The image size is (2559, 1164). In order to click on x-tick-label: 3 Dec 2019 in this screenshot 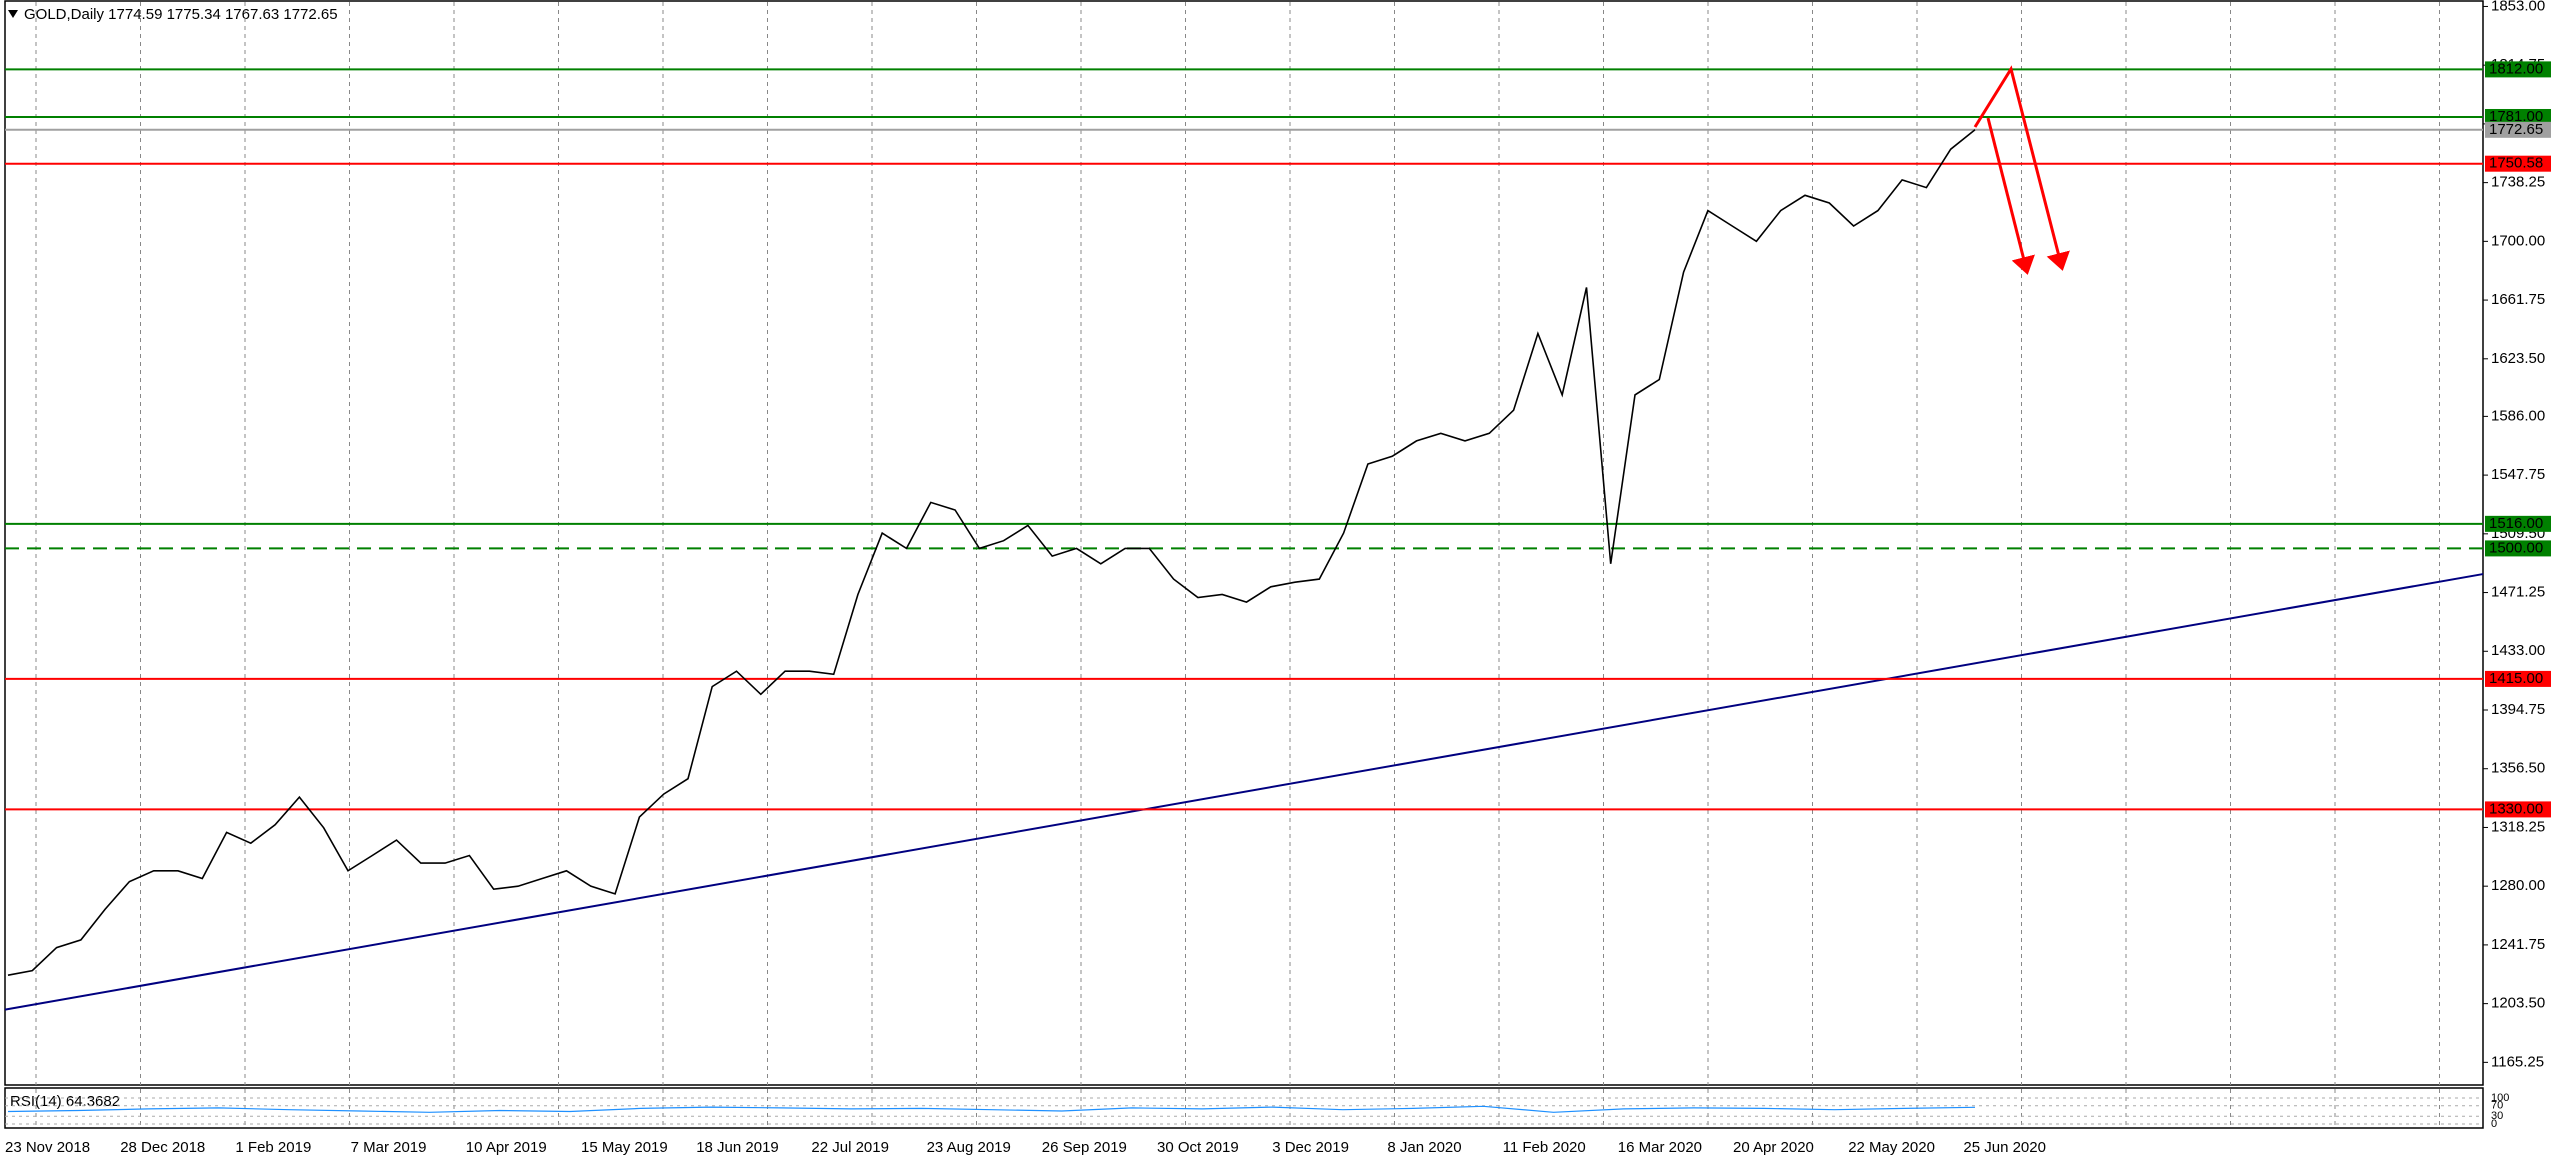, I will do `click(1310, 1147)`.